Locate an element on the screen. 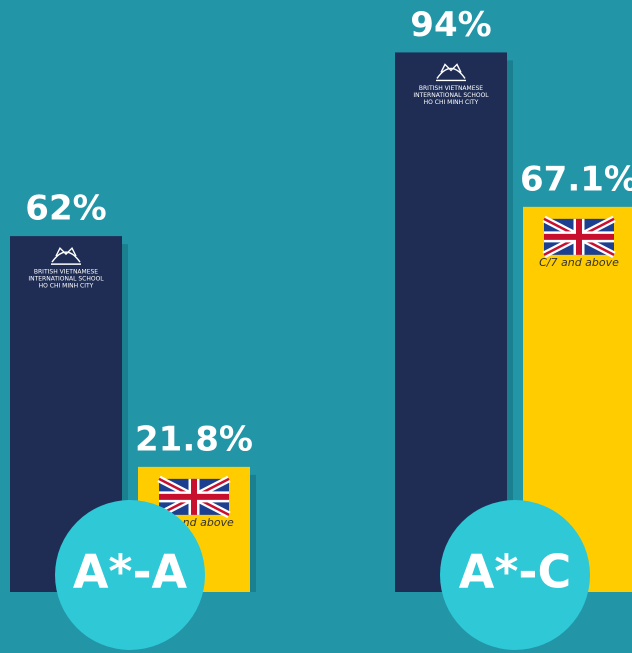 The height and width of the screenshot is (653, 632). bar-label: C/7 and above is located at coordinates (579, 262).